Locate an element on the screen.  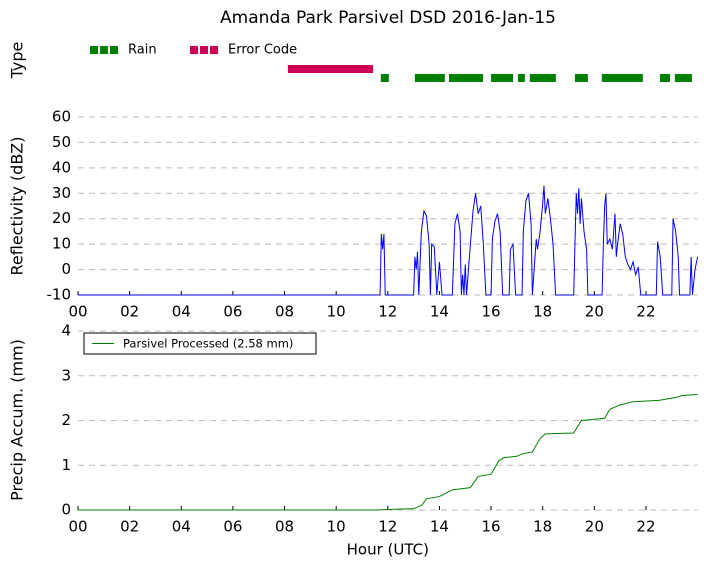
chart-title: Amanda Park Parsivel DSD 2016-Jan-15 is located at coordinates (388, 18).